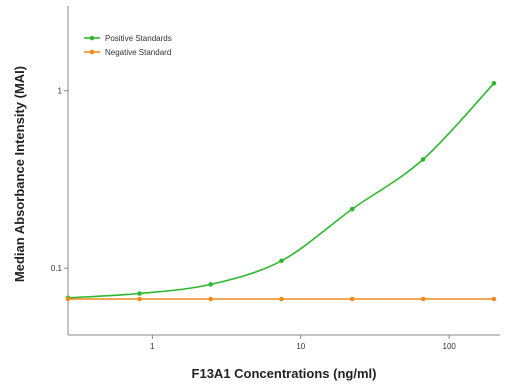 The width and height of the screenshot is (507, 385). Describe the element at coordinates (450, 346) in the screenshot. I see `x-tick-label: 100` at that location.